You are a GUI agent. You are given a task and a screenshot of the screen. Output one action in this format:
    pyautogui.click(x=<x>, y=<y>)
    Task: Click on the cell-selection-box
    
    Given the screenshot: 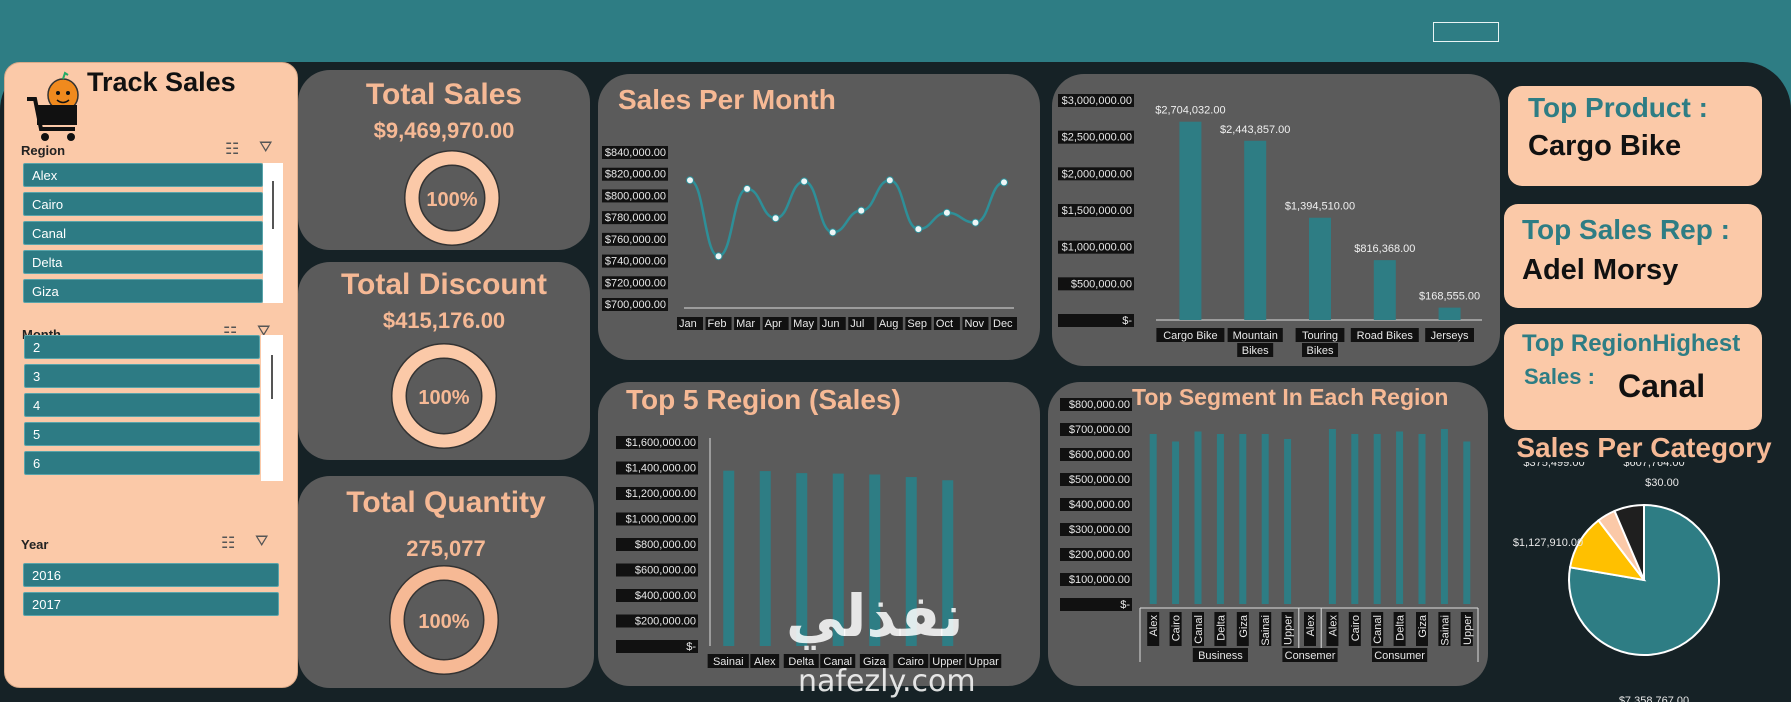 What is the action you would take?
    pyautogui.click(x=1466, y=32)
    